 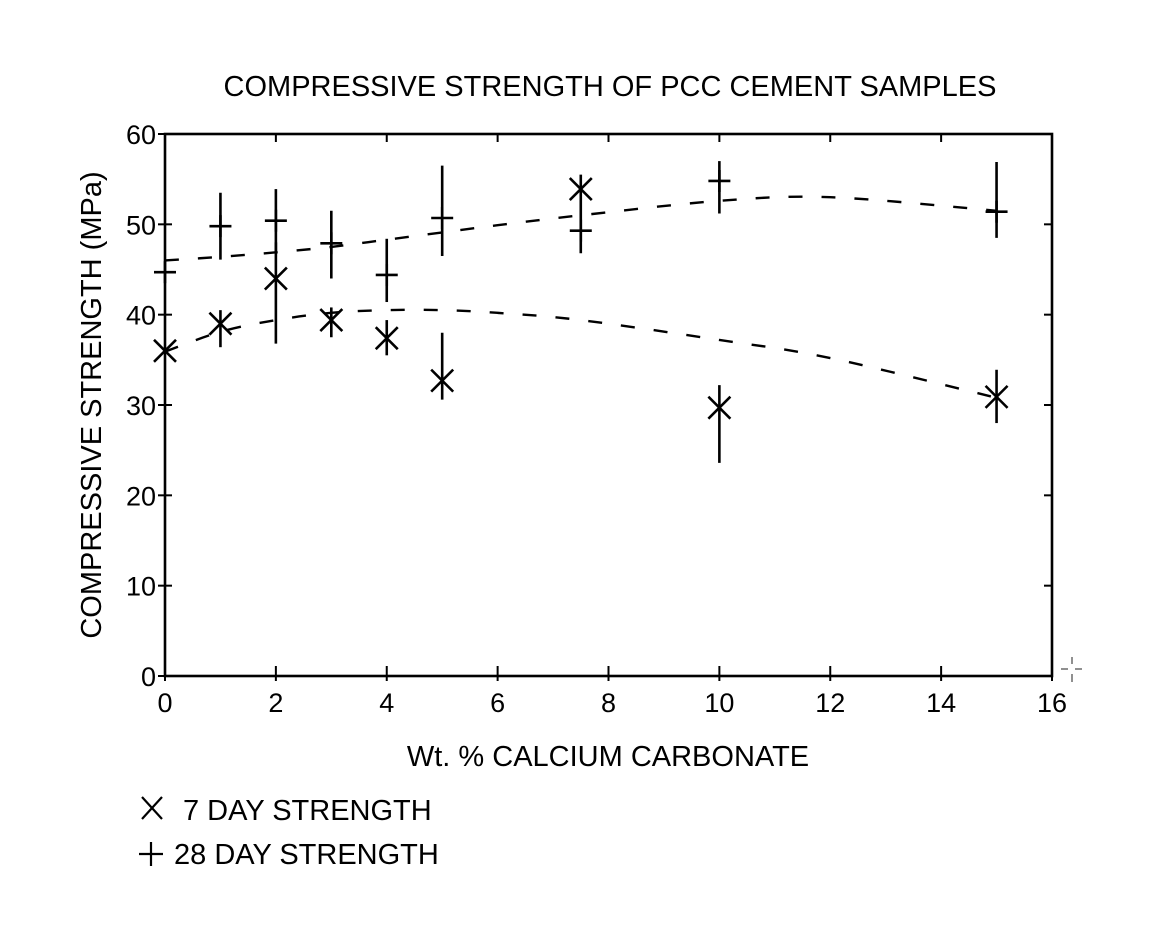 I want to click on y-axis-label: COMPRESSIVE STRENGTH (MPa), so click(x=92, y=404).